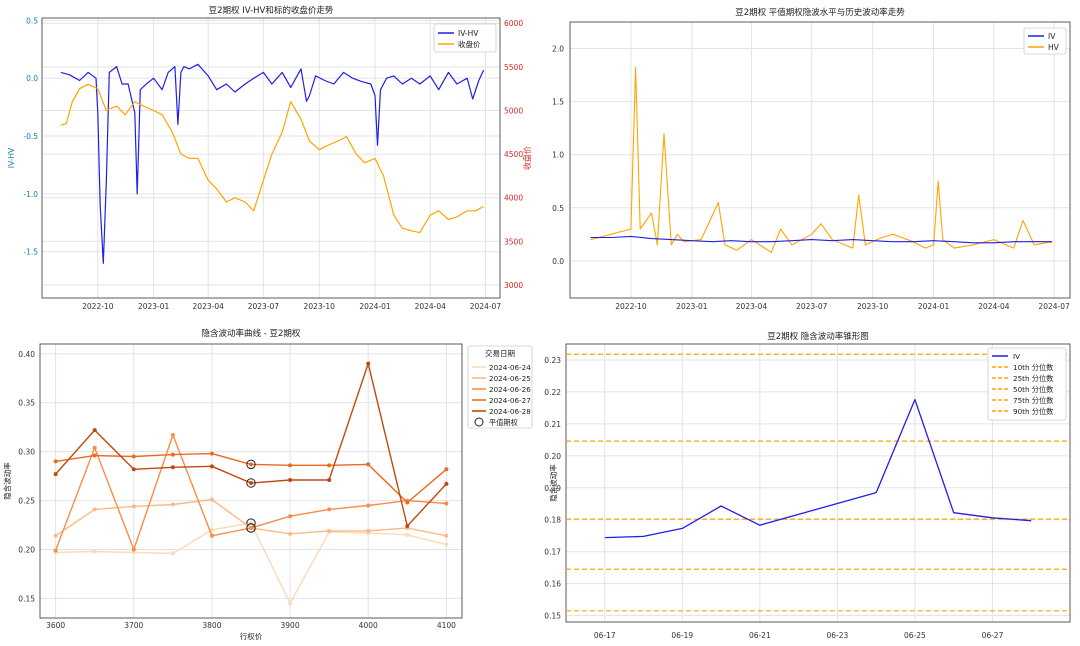  What do you see at coordinates (1027, 384) in the screenshot?
I see `legend` at bounding box center [1027, 384].